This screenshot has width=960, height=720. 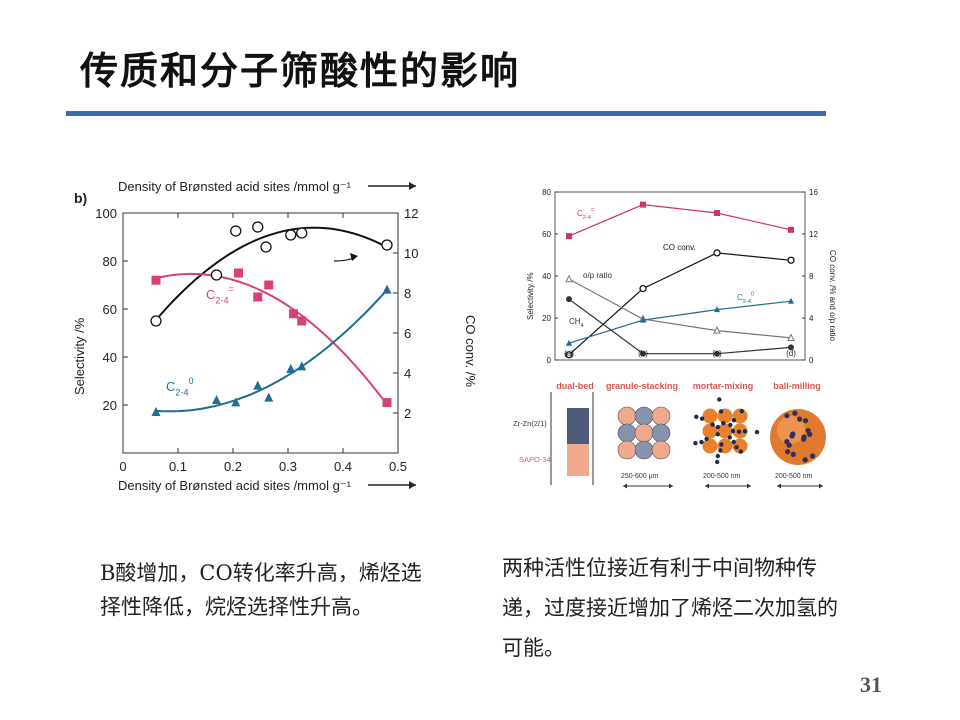 What do you see at coordinates (411, 213) in the screenshot?
I see `y2-tick-label: 12` at bounding box center [411, 213].